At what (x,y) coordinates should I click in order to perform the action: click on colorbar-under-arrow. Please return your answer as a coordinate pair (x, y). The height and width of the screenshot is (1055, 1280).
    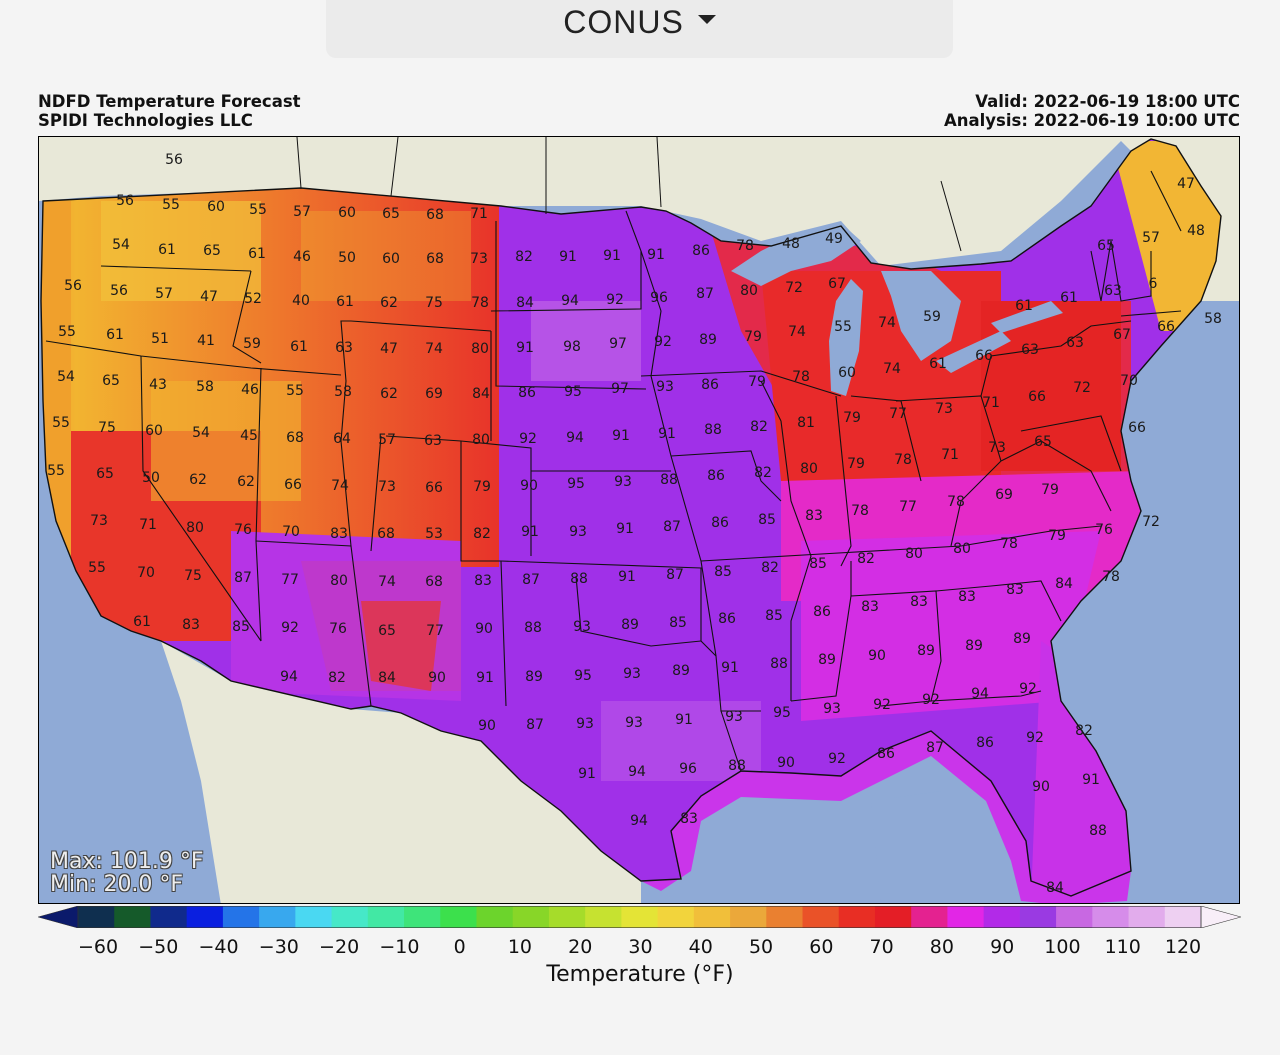
    Looking at the image, I should click on (58, 917).